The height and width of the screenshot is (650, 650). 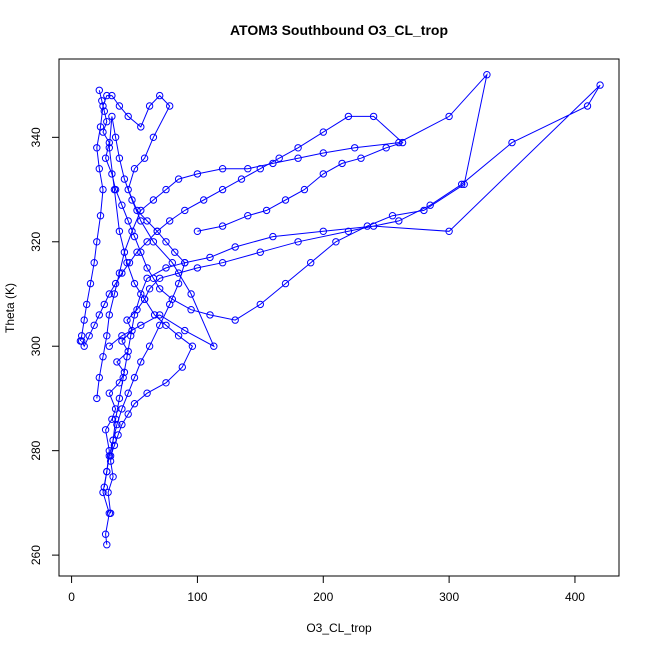 I want to click on x-axis: 0 100 200 300 400, so click(x=326, y=589).